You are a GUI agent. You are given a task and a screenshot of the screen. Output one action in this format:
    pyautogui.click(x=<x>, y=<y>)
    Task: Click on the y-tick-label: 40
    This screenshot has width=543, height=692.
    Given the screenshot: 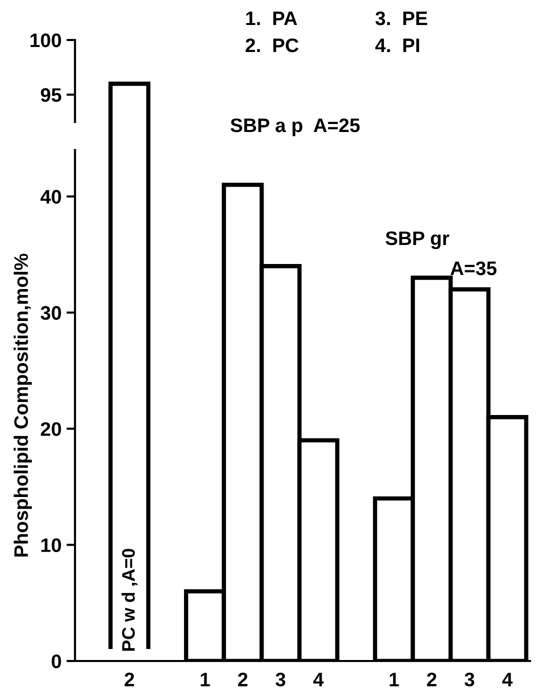 What is the action you would take?
    pyautogui.click(x=51, y=197)
    